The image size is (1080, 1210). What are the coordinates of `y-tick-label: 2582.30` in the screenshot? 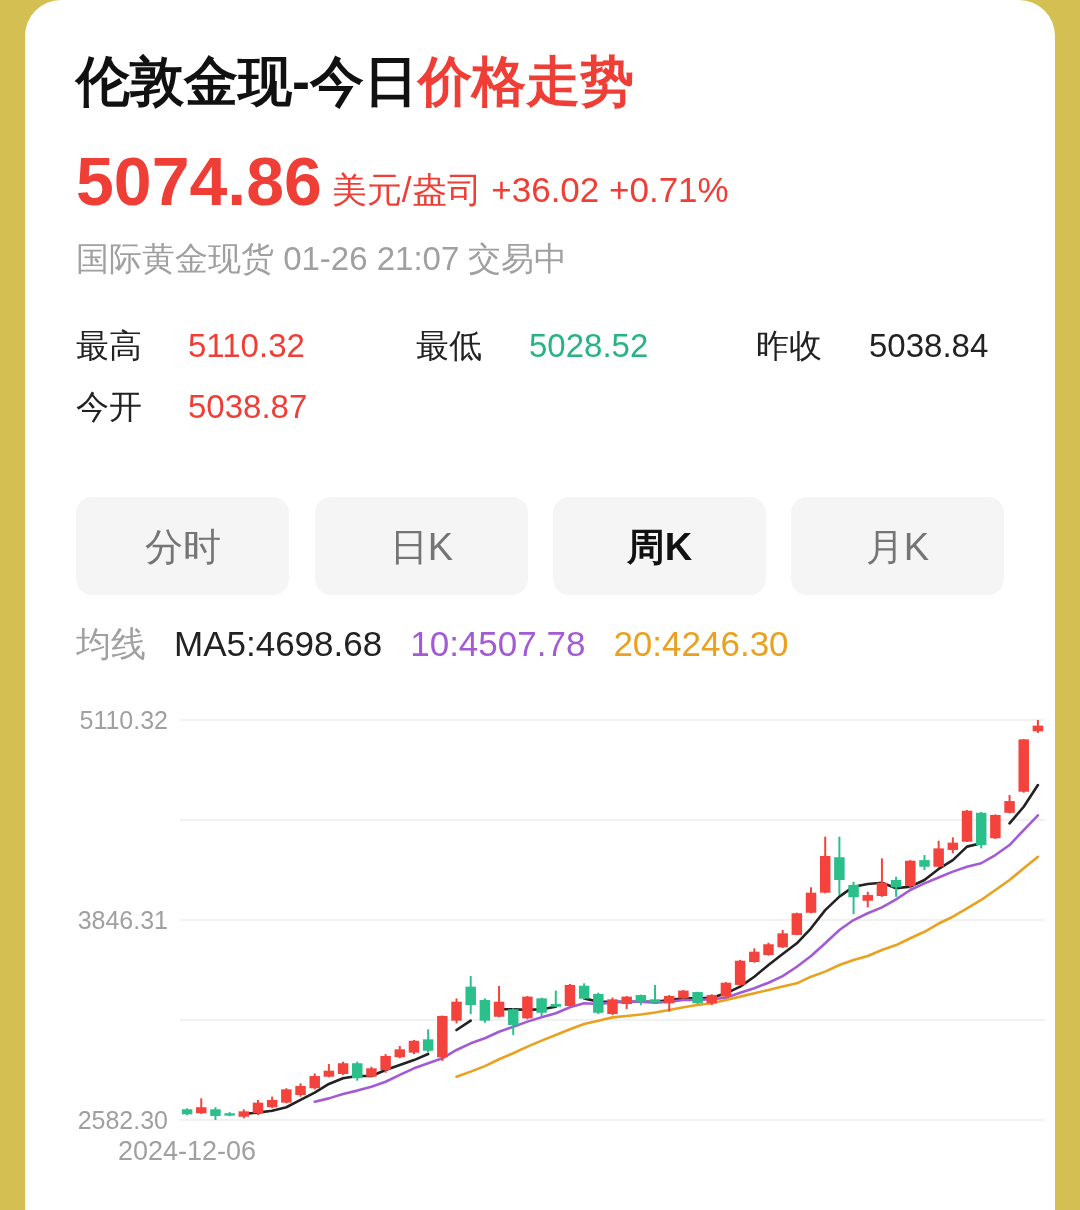 It's located at (122, 1120).